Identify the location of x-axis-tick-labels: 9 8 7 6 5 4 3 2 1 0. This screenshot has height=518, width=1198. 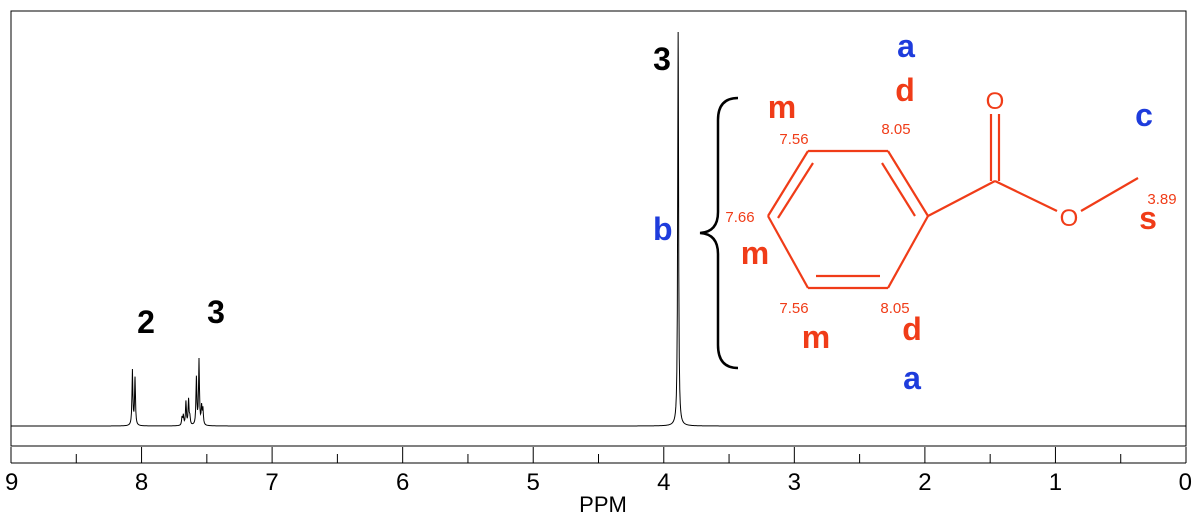
(598, 482).